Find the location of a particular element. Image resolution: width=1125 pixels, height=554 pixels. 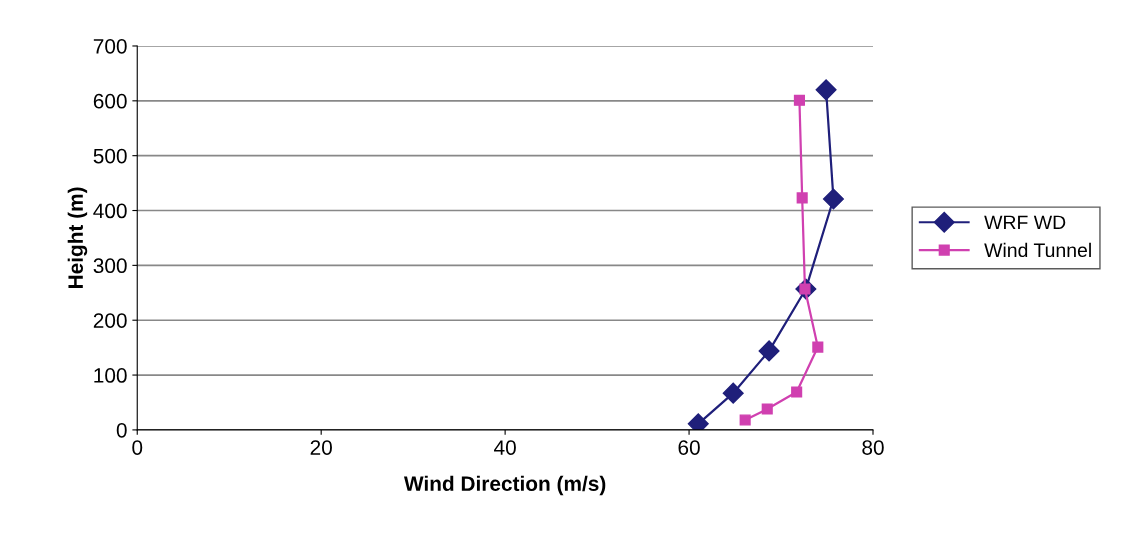

x-tick-label: 40 is located at coordinates (505, 447).